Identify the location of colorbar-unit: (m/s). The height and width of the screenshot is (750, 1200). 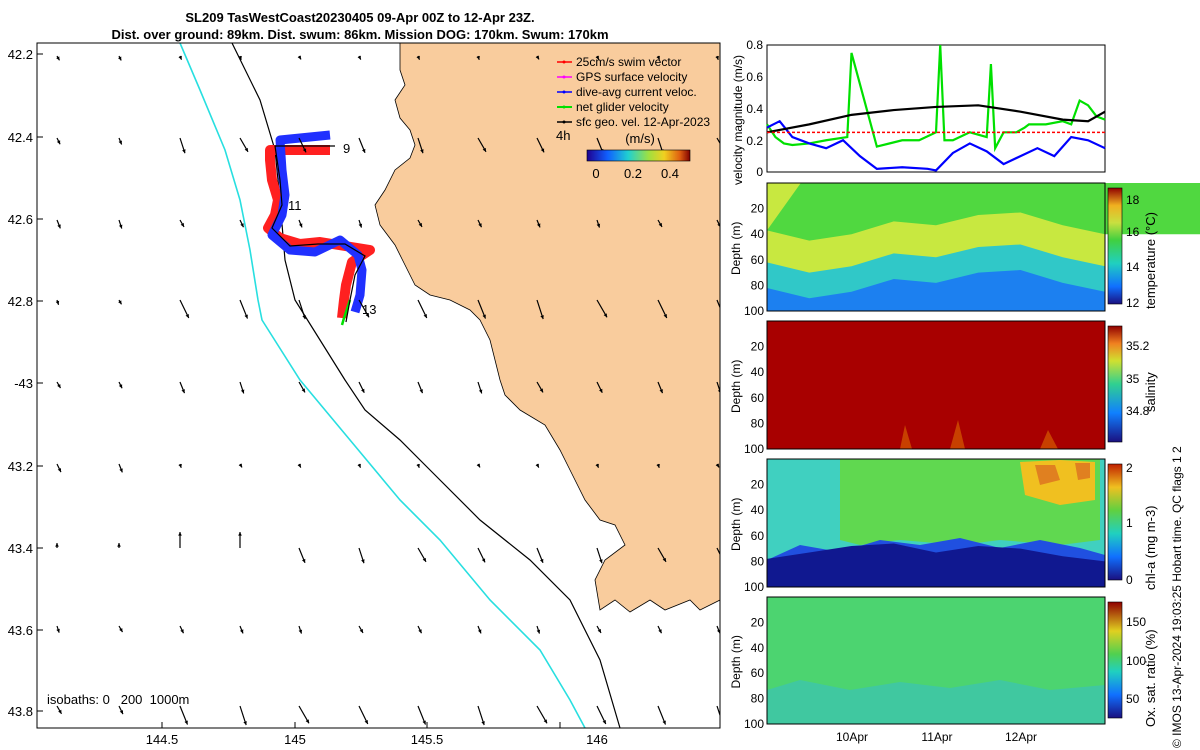
(640, 138).